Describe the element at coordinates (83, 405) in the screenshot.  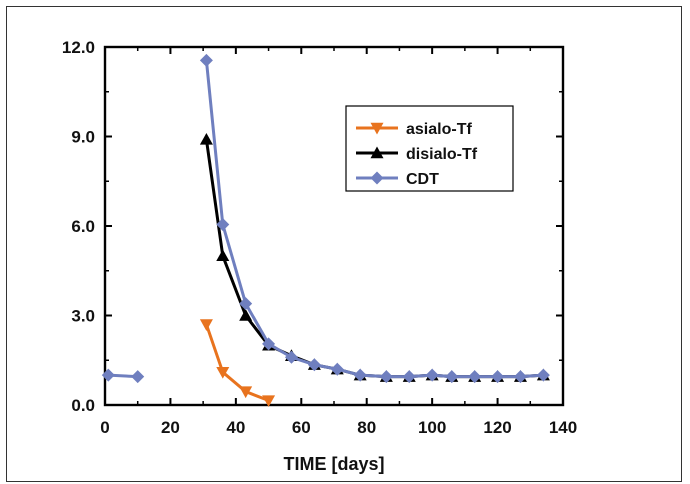
I see `y-tick-label: 0.0` at that location.